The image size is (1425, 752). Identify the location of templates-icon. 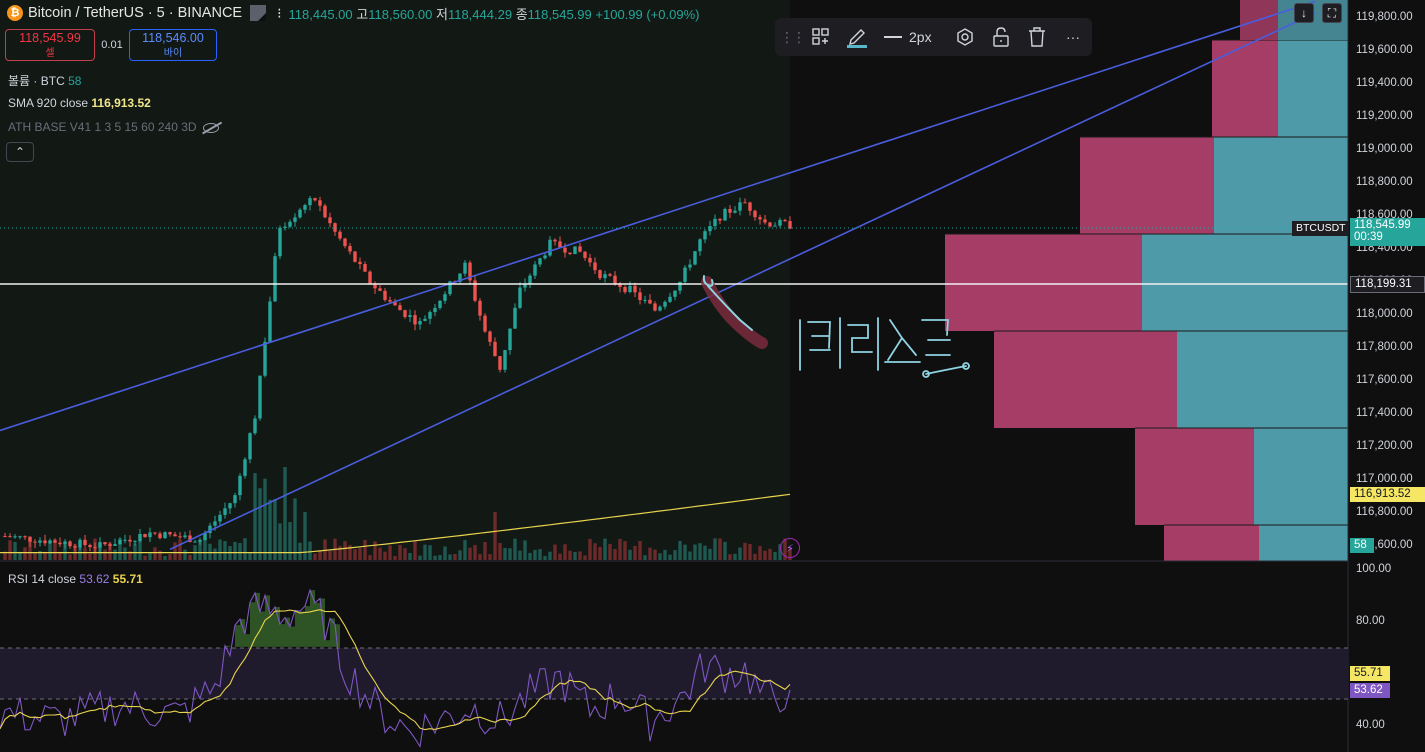
(821, 37).